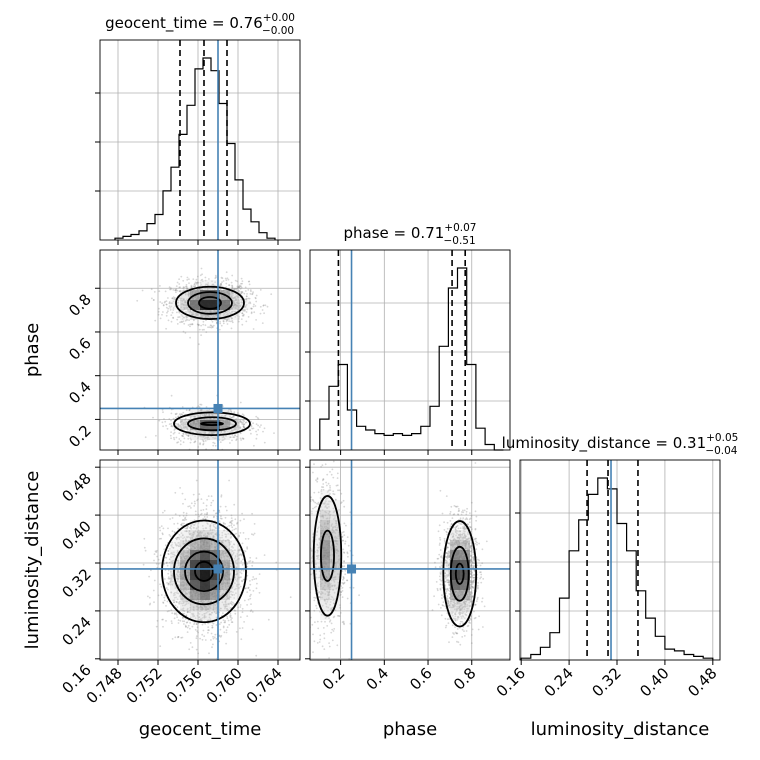 Image resolution: width=760 pixels, height=760 pixels. What do you see at coordinates (215, 285) in the screenshot?
I see `density-cell` at bounding box center [215, 285].